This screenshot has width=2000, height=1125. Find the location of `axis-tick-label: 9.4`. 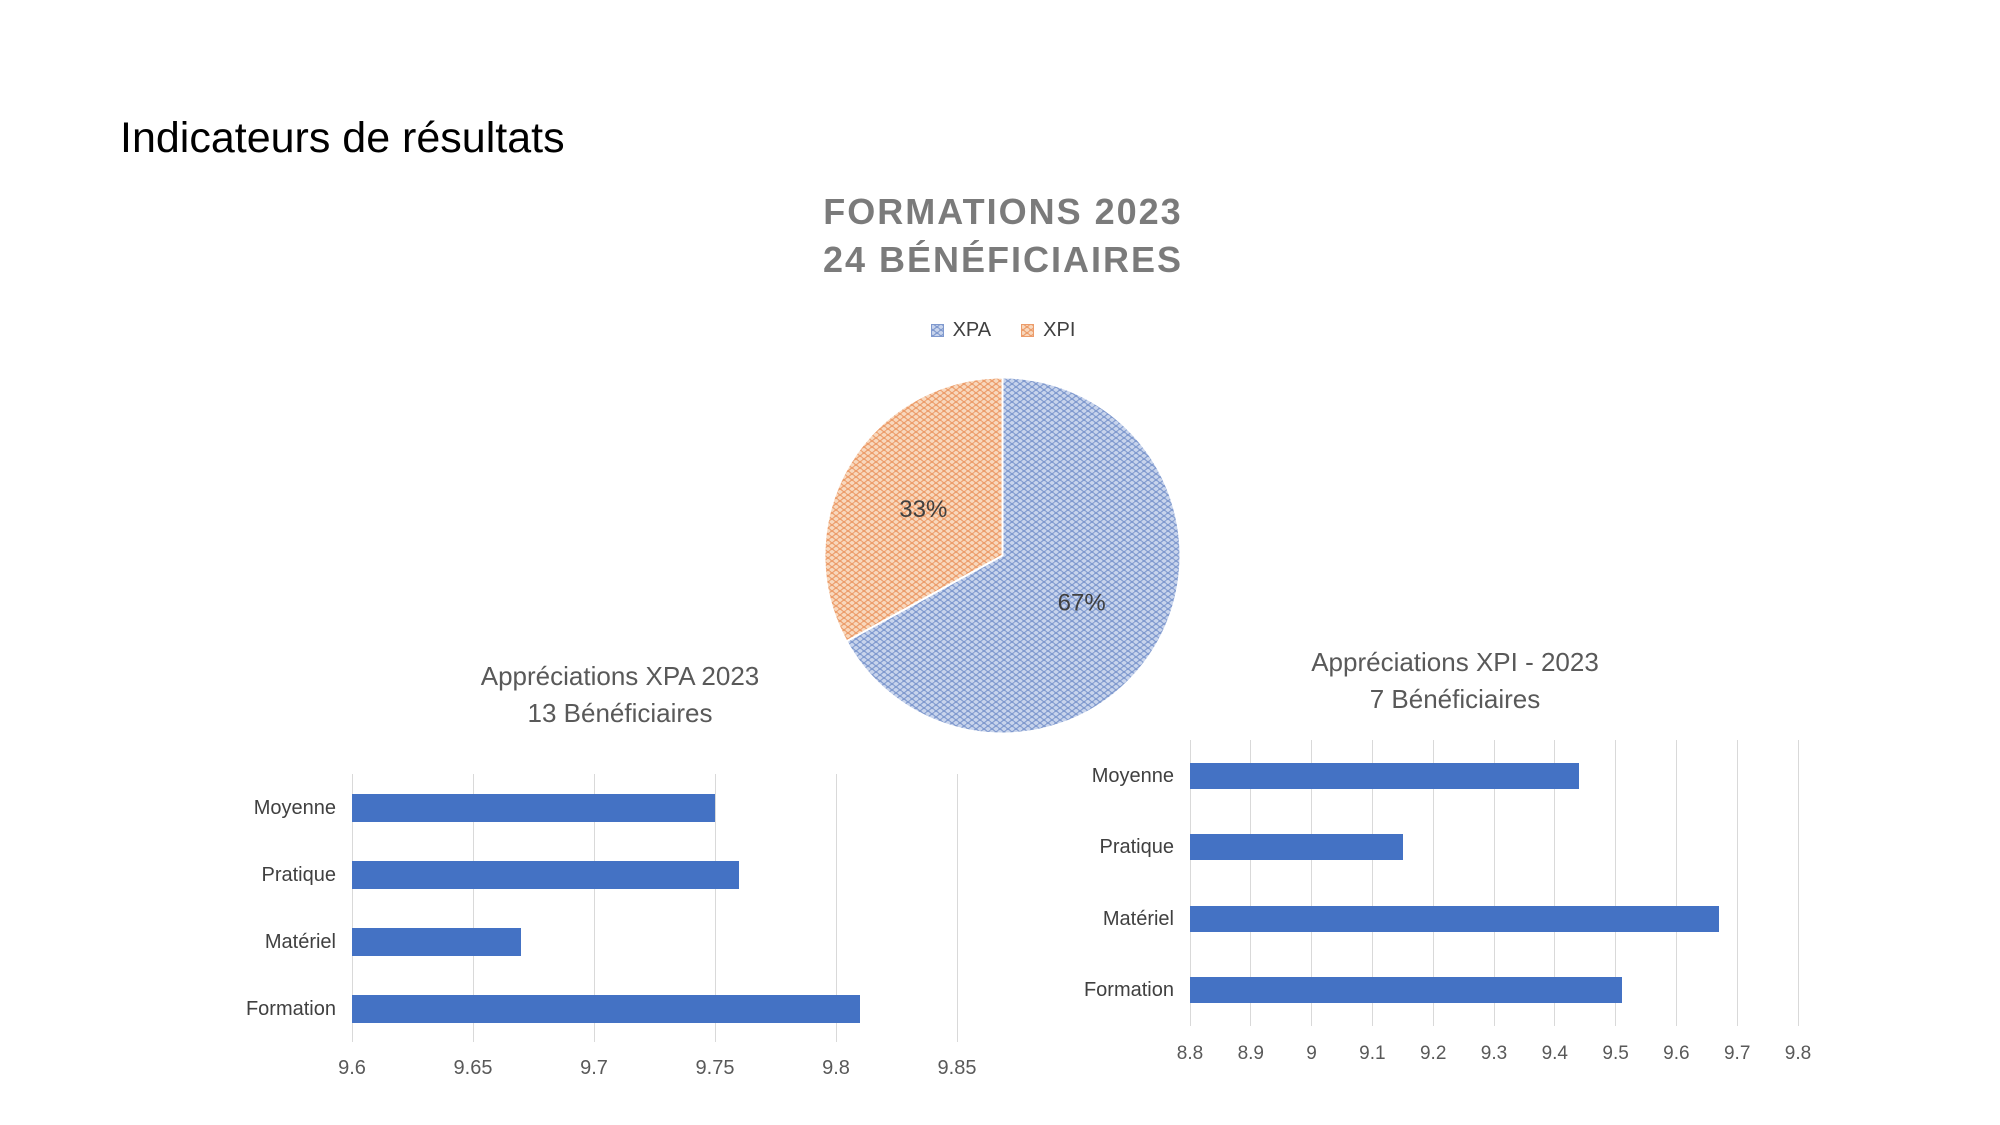

axis-tick-label: 9.4 is located at coordinates (1554, 1053).